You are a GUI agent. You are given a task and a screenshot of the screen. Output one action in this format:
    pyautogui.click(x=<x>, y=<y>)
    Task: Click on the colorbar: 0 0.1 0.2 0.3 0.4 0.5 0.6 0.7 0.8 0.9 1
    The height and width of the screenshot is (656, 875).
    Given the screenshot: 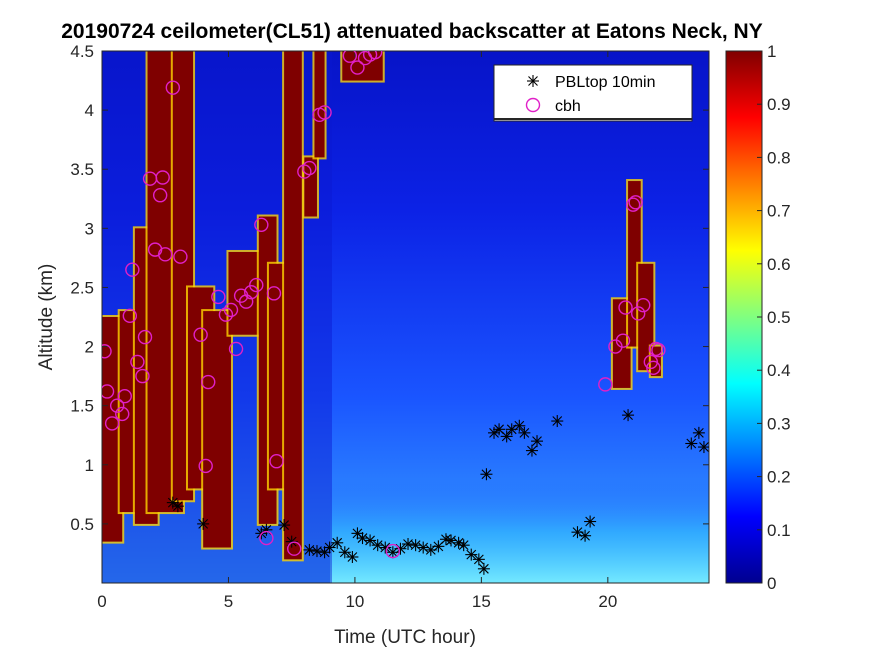 What is the action you would take?
    pyautogui.click(x=758, y=317)
    